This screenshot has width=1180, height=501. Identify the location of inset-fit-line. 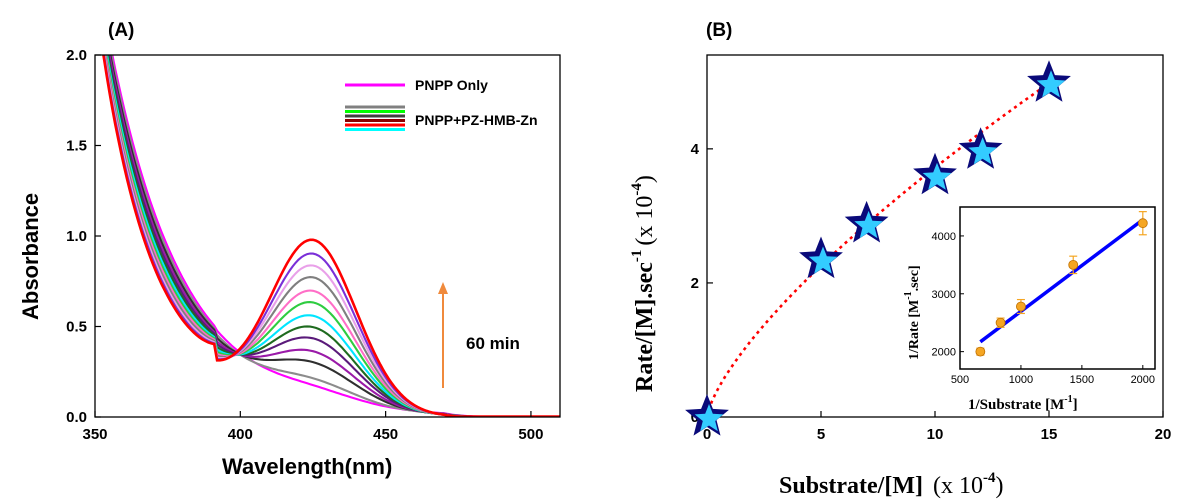
(1061, 281).